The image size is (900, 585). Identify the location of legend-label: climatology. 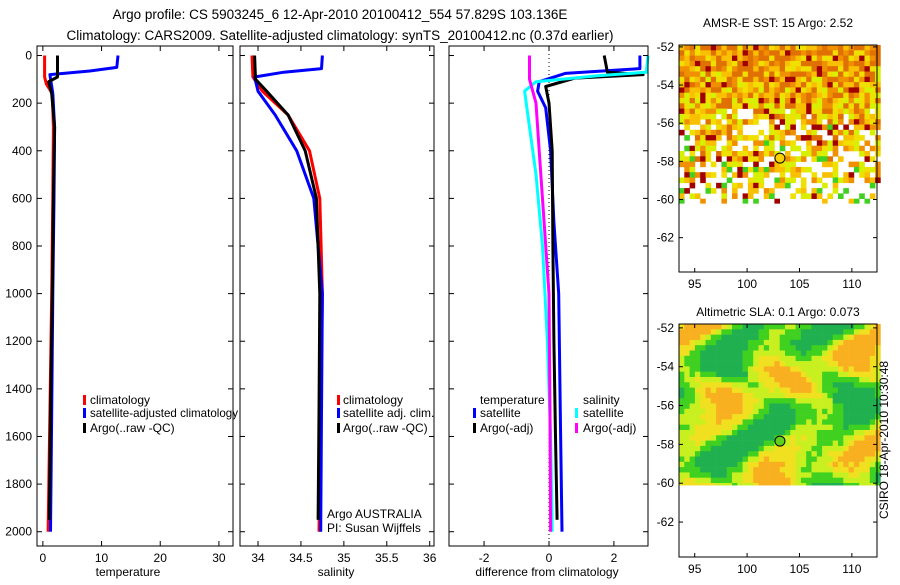
(120, 400).